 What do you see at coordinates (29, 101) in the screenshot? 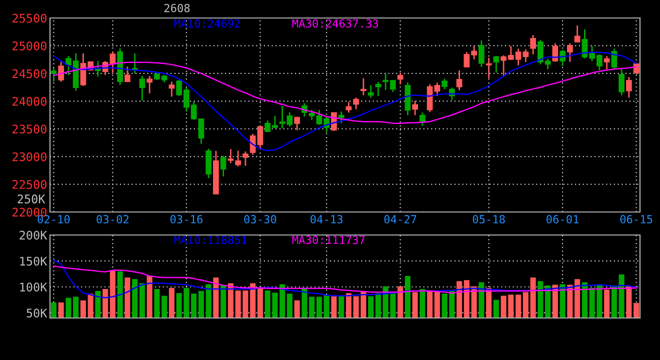
I see `y-tick-label: 24000` at bounding box center [29, 101].